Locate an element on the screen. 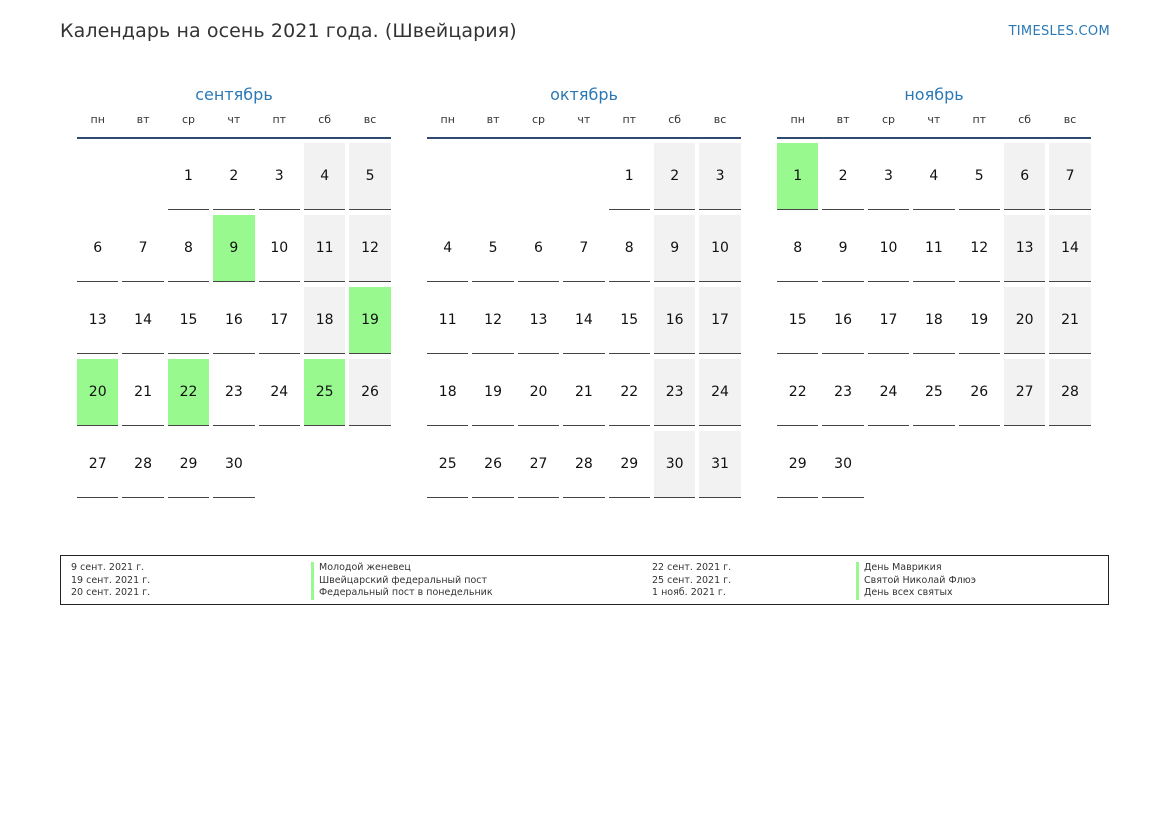 The image size is (1169, 827). day-cell: 12 is located at coordinates (493, 320).